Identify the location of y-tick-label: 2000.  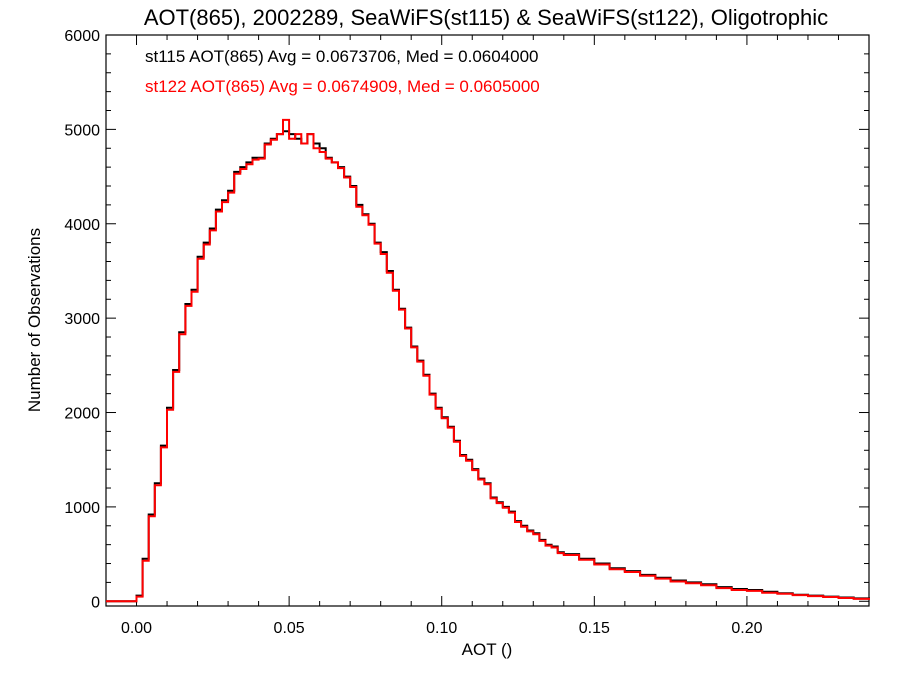
(82, 414).